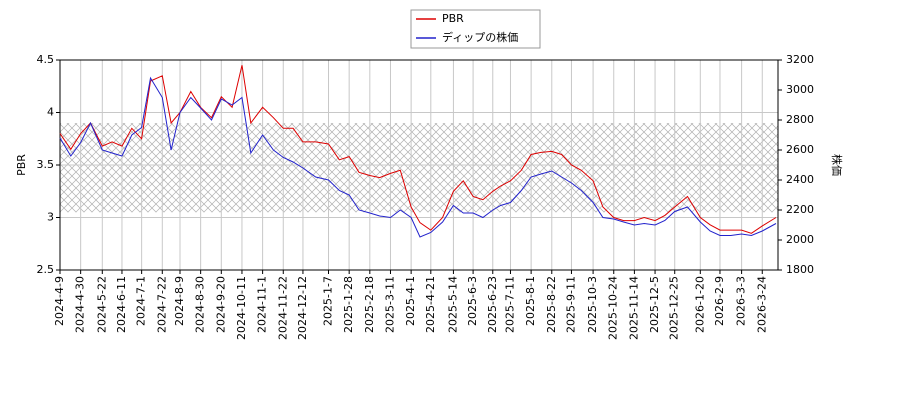  What do you see at coordinates (551, 304) in the screenshot?
I see `x-tick-label: 2025-8-22` at bounding box center [551, 304].